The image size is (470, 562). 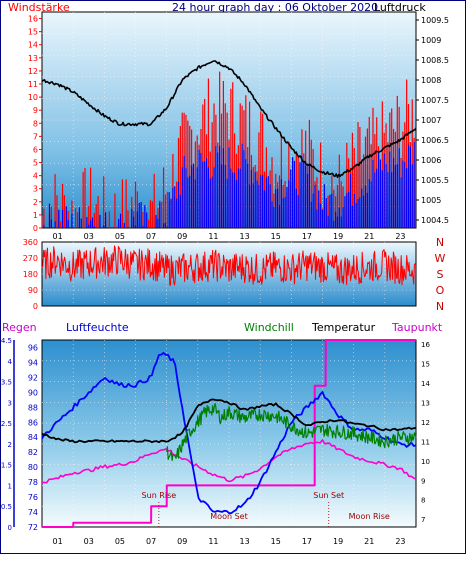 What do you see at coordinates (33, 512) in the screenshot?
I see `humidity-tick-label: 74` at bounding box center [33, 512].